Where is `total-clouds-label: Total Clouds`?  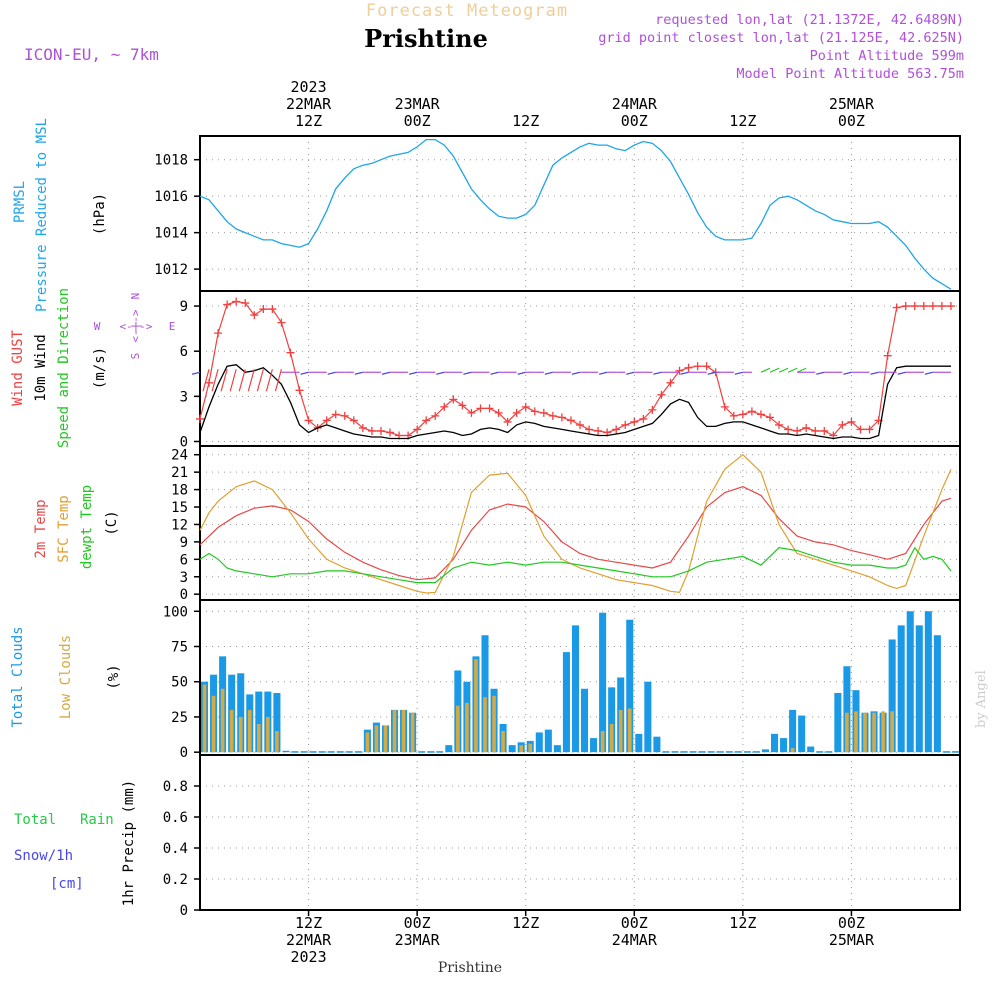 total-clouds-label: Total Clouds is located at coordinates (18, 676).